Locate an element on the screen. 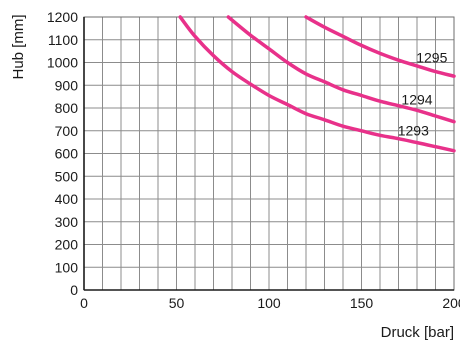 Image resolution: width=460 pixels, height=347 pixels. x-tick-label: 200 is located at coordinates (451, 303).